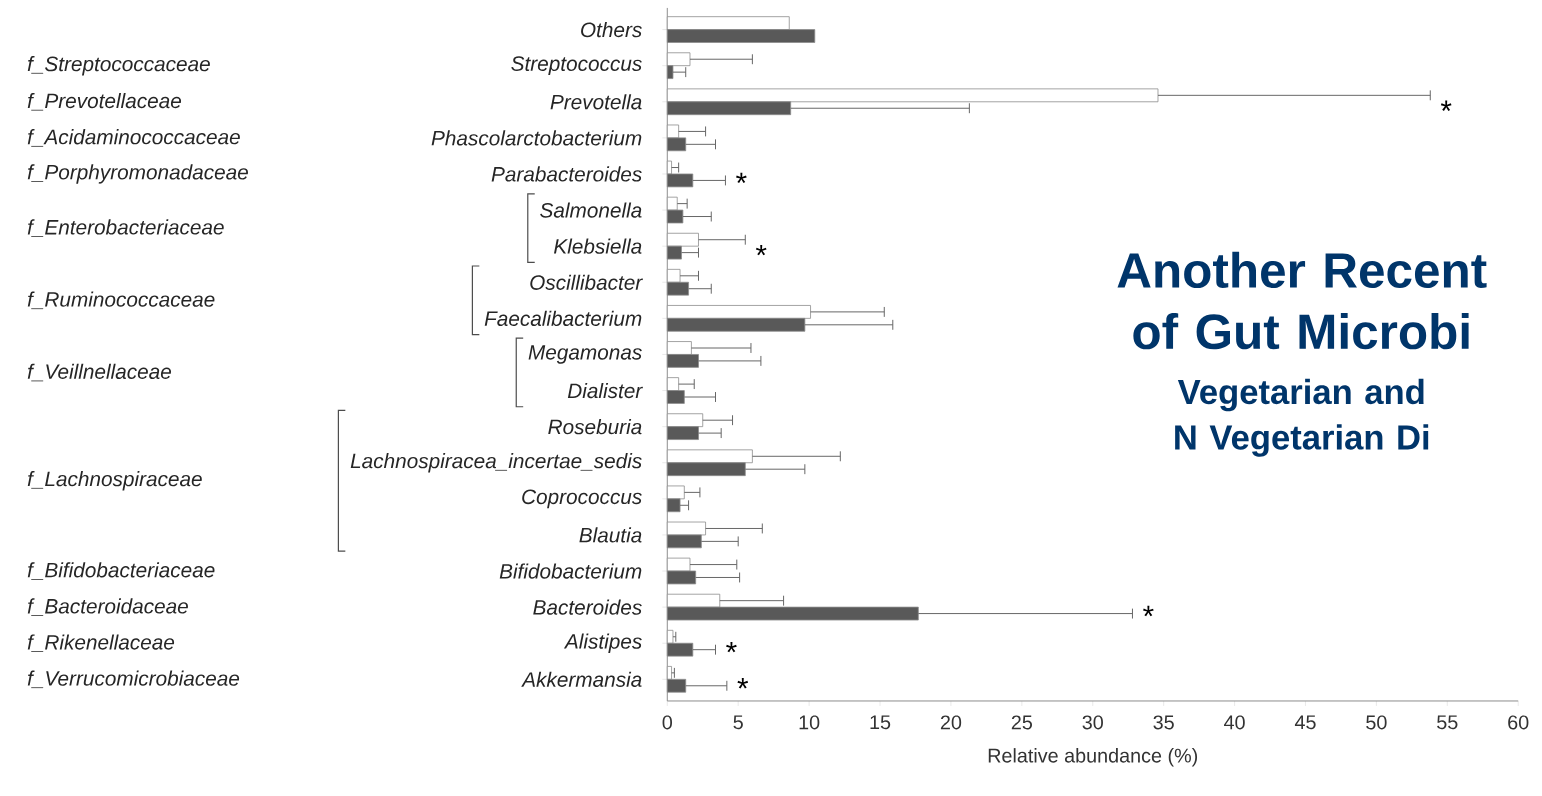  Describe the element at coordinates (107, 607) in the screenshot. I see `text: f_Bacteroidaceae` at that location.